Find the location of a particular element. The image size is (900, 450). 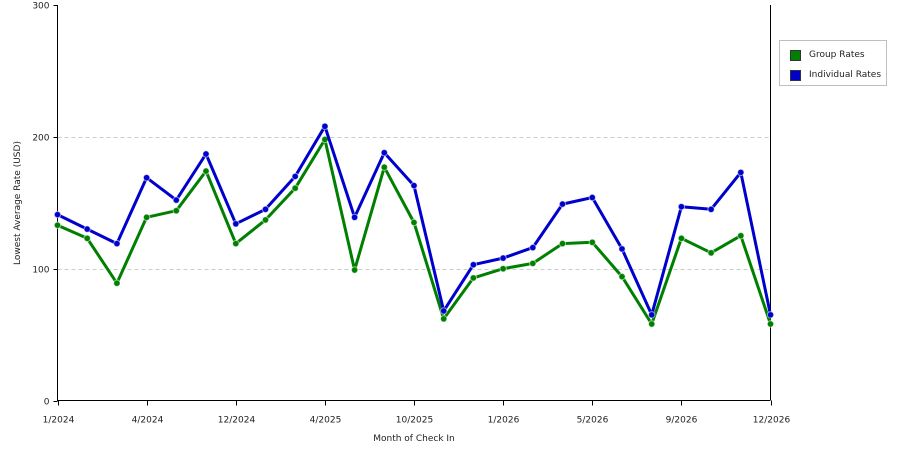

x-tick-label: 12/2024 is located at coordinates (237, 421).